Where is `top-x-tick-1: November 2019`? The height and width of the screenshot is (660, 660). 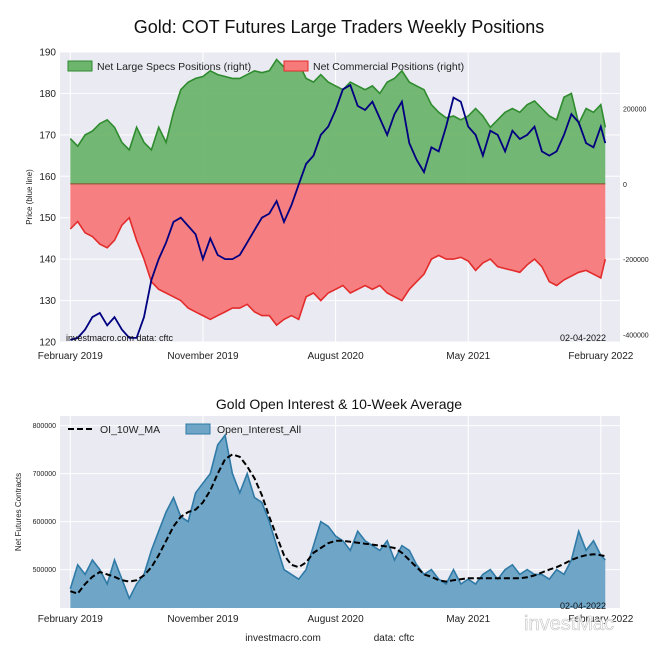 top-x-tick-1: November 2019 is located at coordinates (203, 356).